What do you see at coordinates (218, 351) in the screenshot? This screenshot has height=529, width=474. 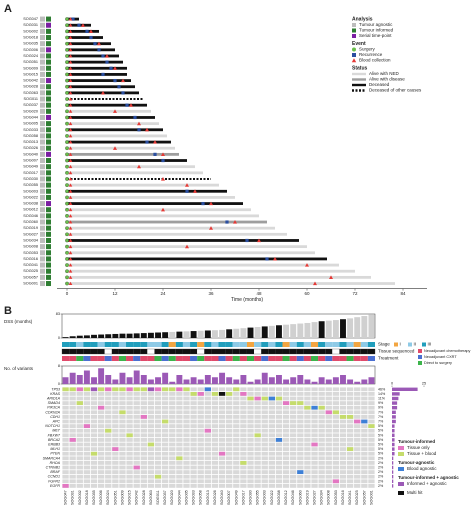 I see `tissue-frame` at bounding box center [218, 351].